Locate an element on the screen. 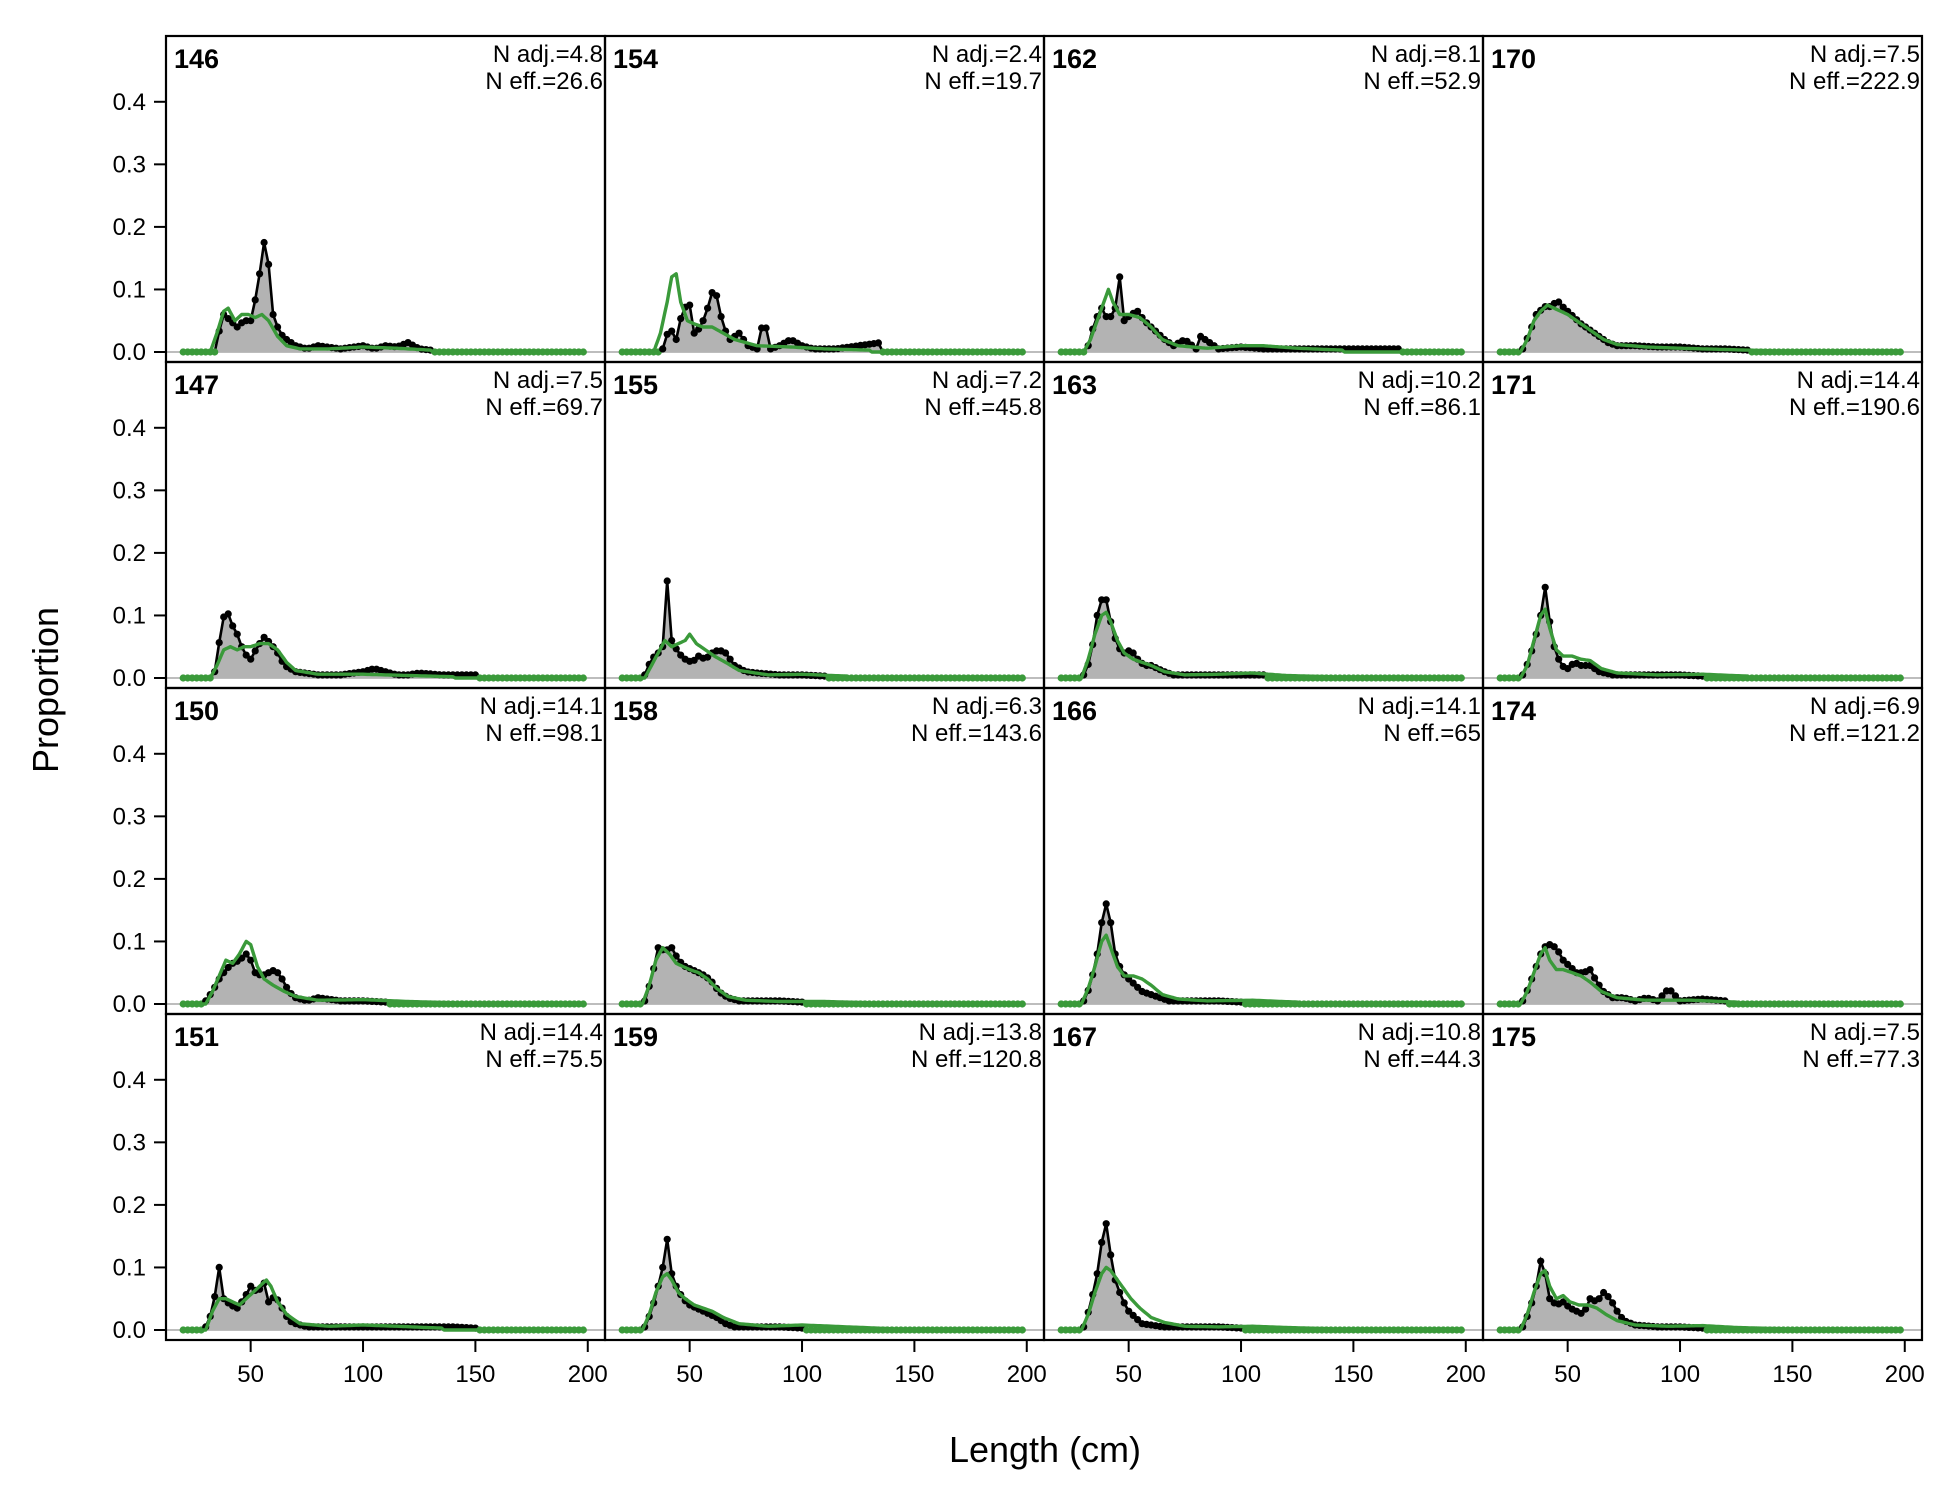 The image size is (1950, 1500). panel-n-eff: N eff.=44.3 is located at coordinates (1422, 1059).